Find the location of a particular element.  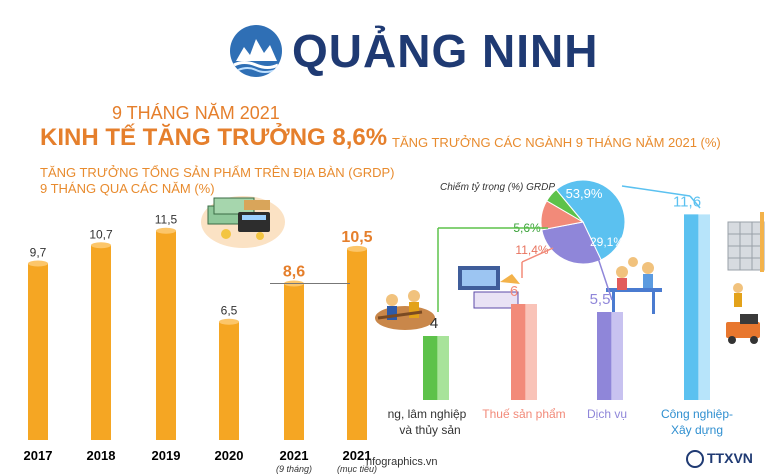

grdp-value-label: 8,6 is located at coordinates (294, 271).